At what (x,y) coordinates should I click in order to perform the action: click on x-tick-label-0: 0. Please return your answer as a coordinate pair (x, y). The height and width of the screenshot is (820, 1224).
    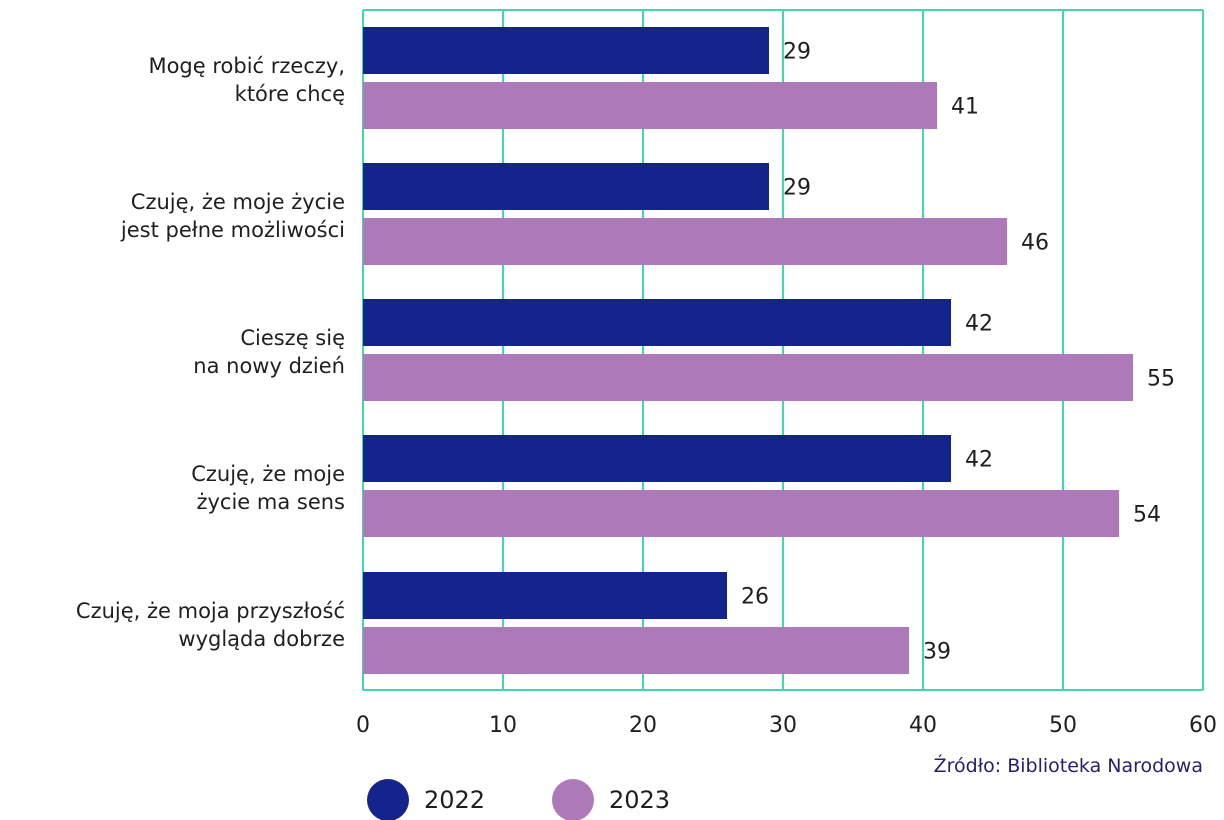
    Looking at the image, I should click on (363, 725).